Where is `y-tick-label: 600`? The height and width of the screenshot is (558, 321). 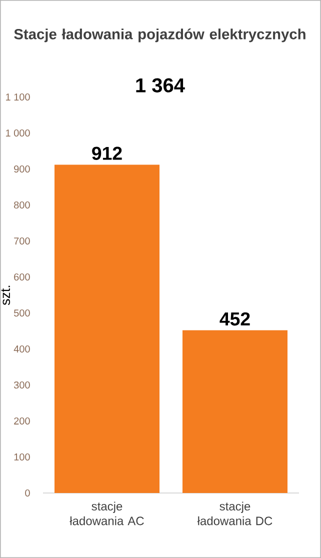
y-tick-label: 600 is located at coordinates (22, 277).